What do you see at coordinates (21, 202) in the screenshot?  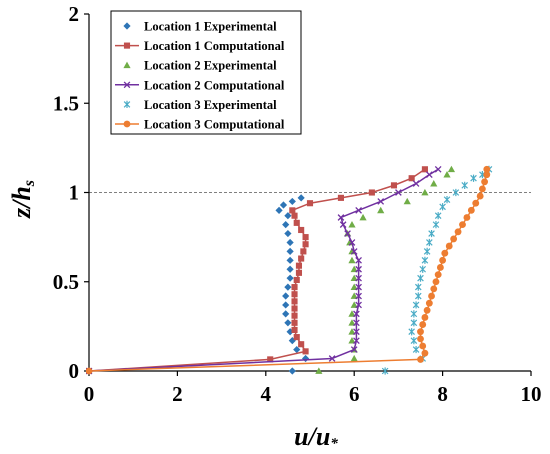 I see `y-axis-title-main: z/h` at bounding box center [21, 202].